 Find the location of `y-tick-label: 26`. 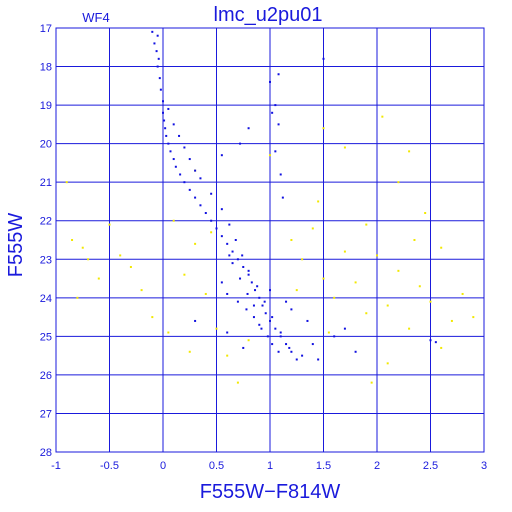

y-tick-label: 26 is located at coordinates (46, 376).